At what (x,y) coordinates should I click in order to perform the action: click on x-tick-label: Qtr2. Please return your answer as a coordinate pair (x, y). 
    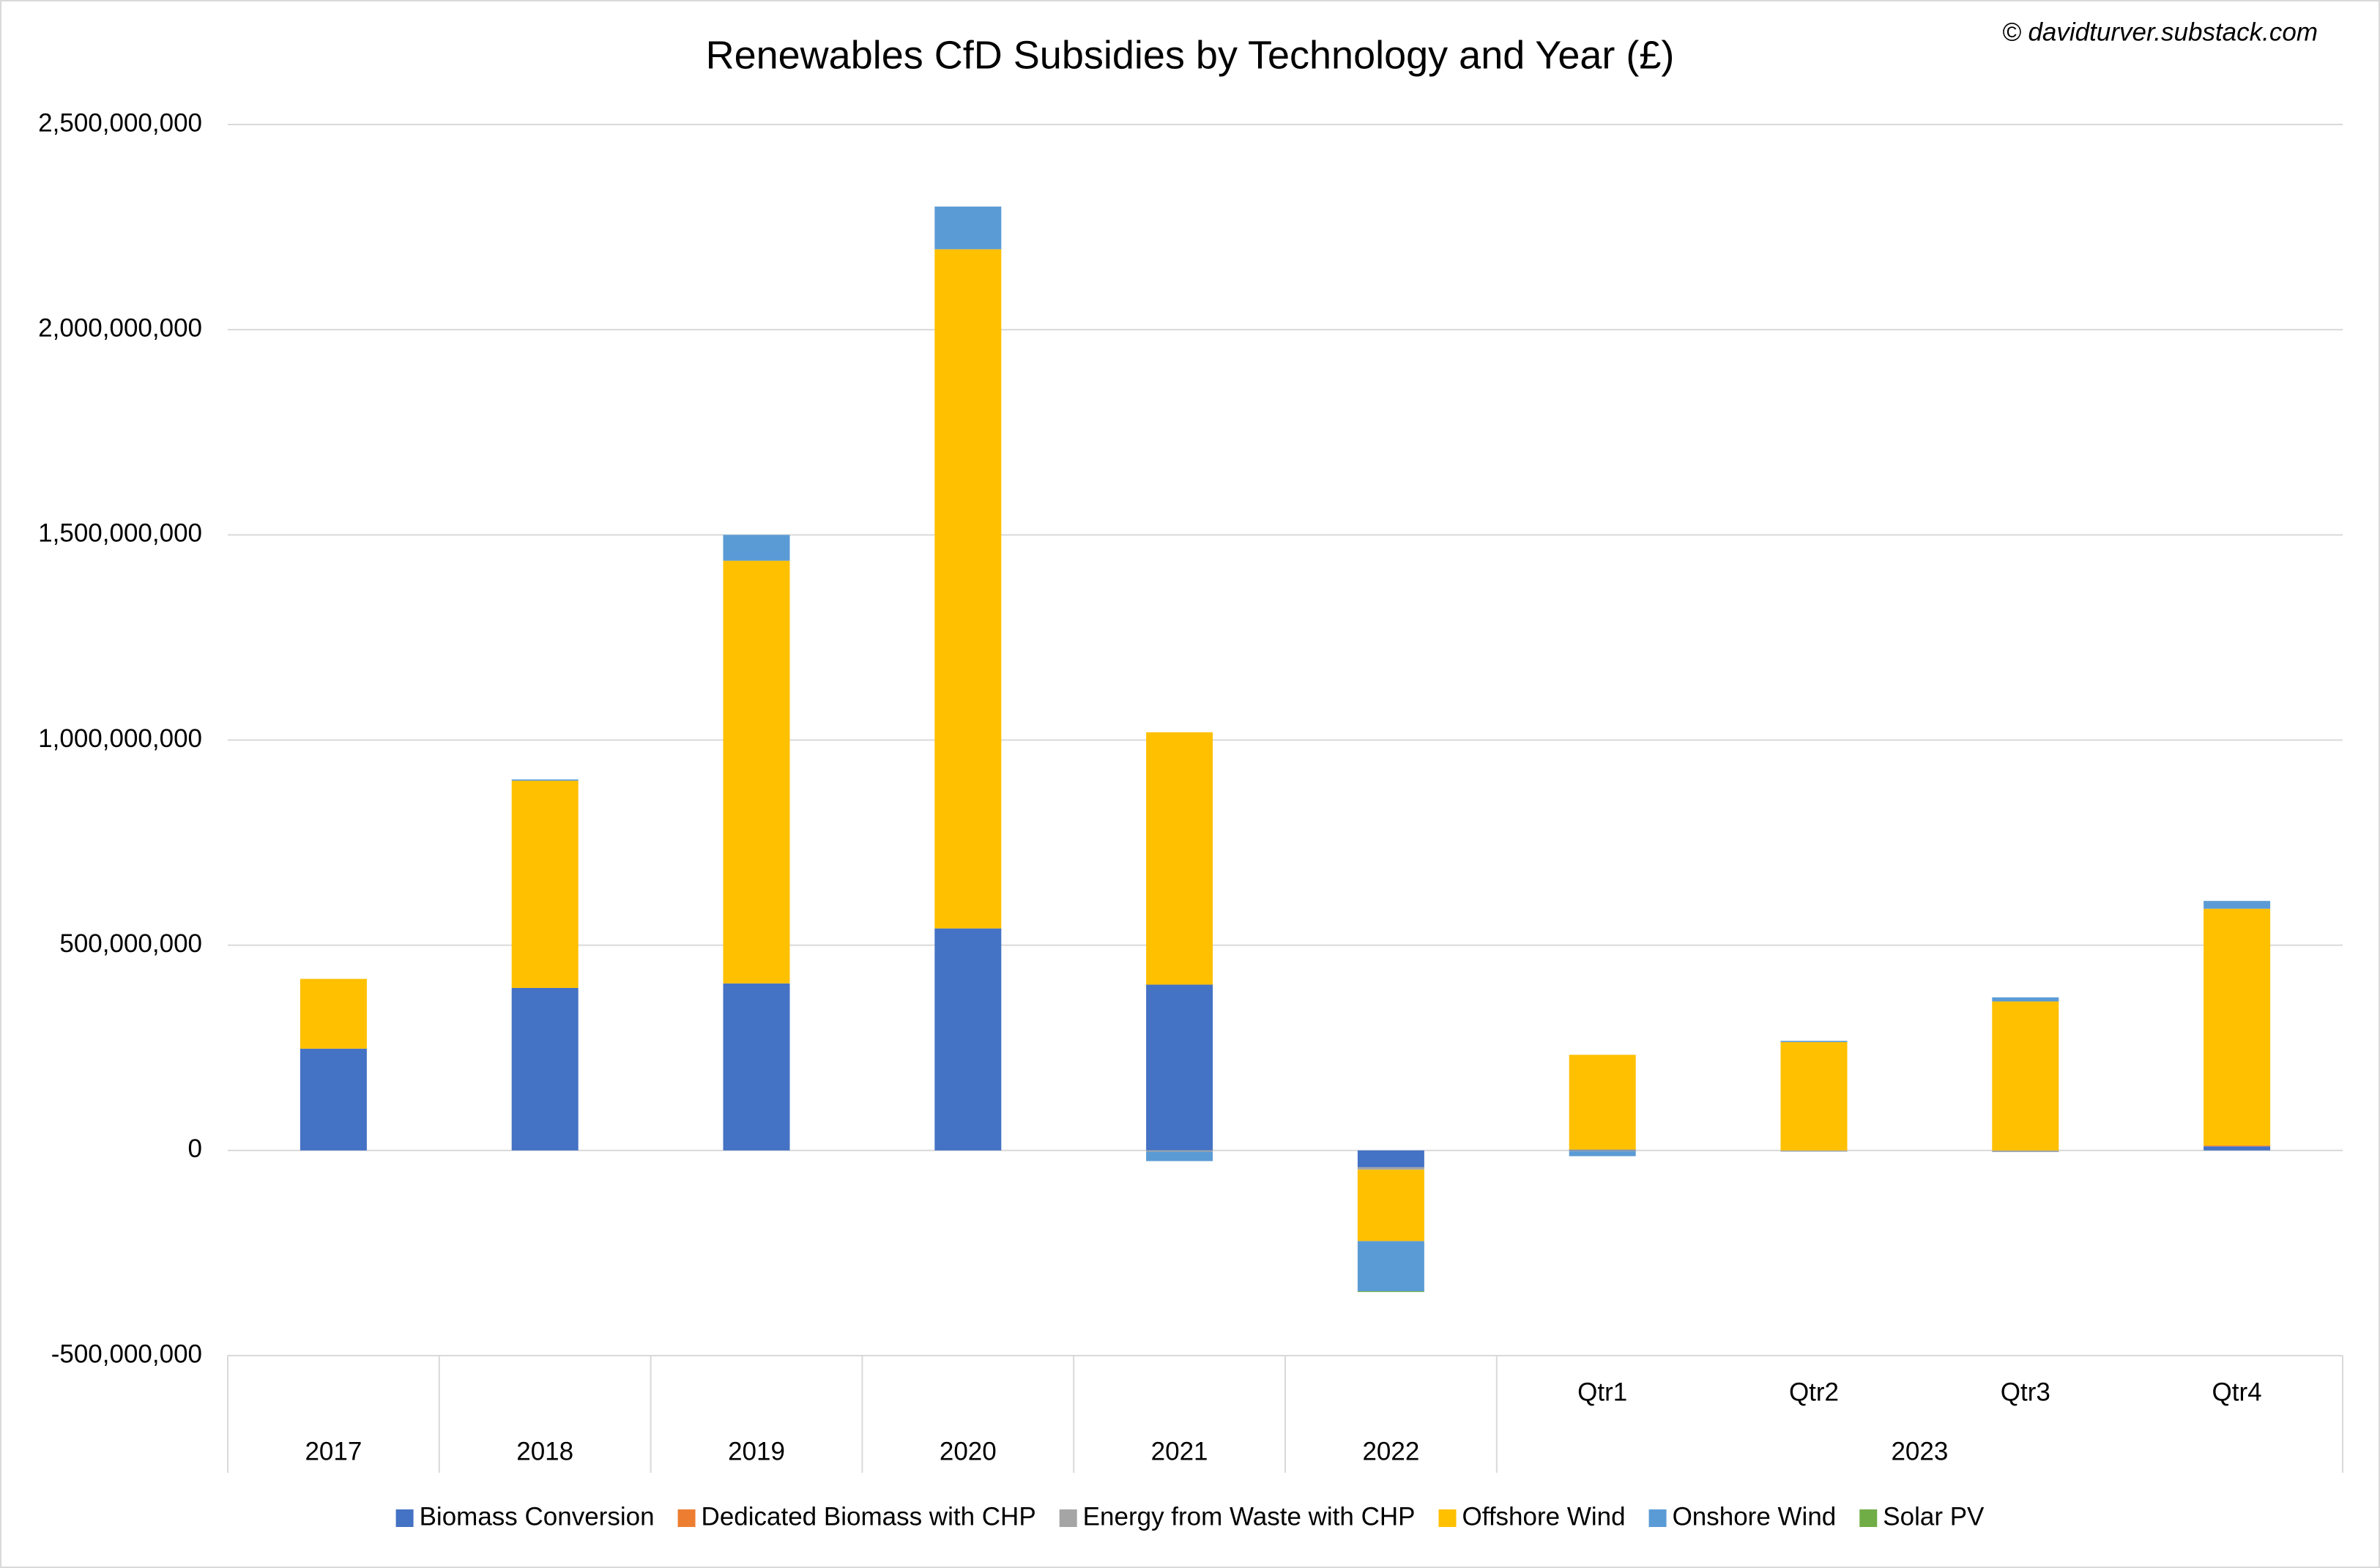
    Looking at the image, I should click on (1814, 1392).